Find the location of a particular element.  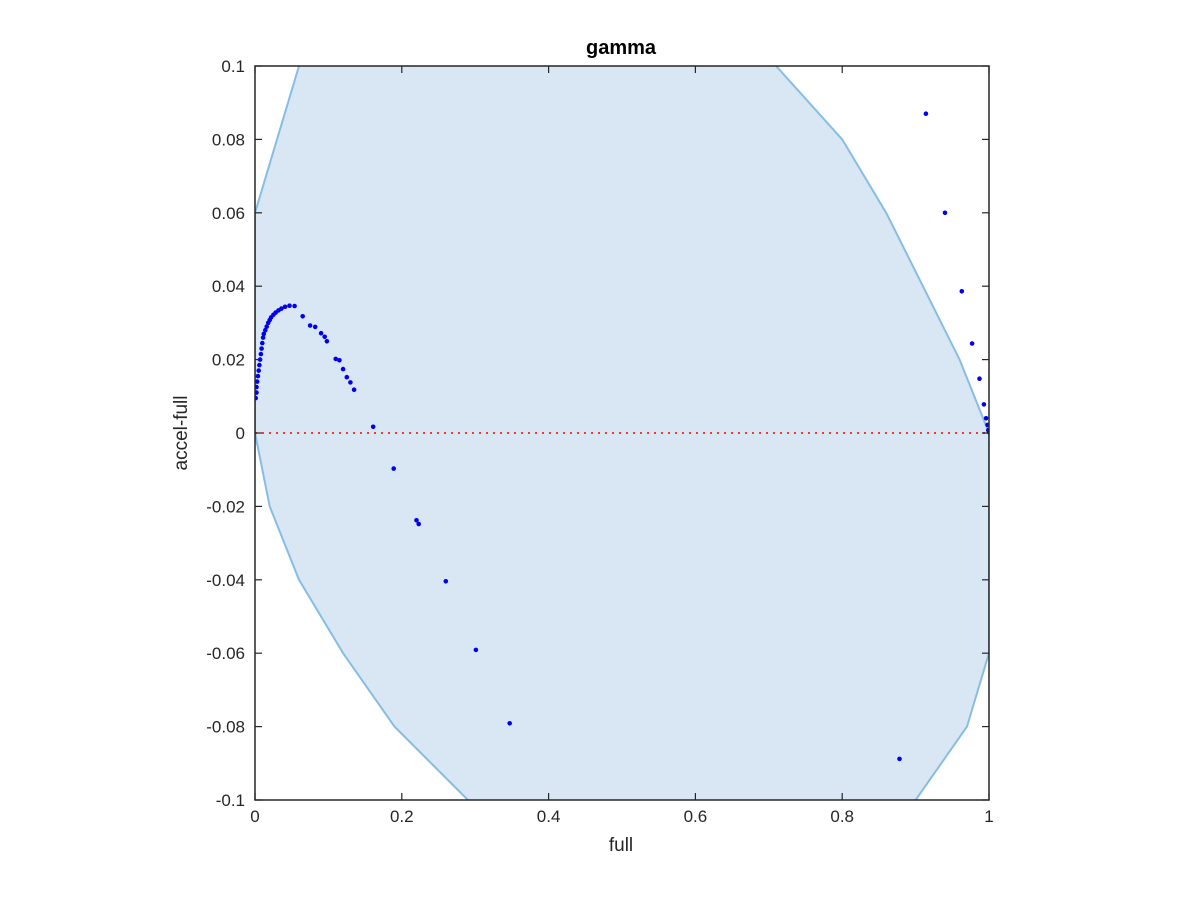

y-tick-label: -0.06 is located at coordinates (225, 653).